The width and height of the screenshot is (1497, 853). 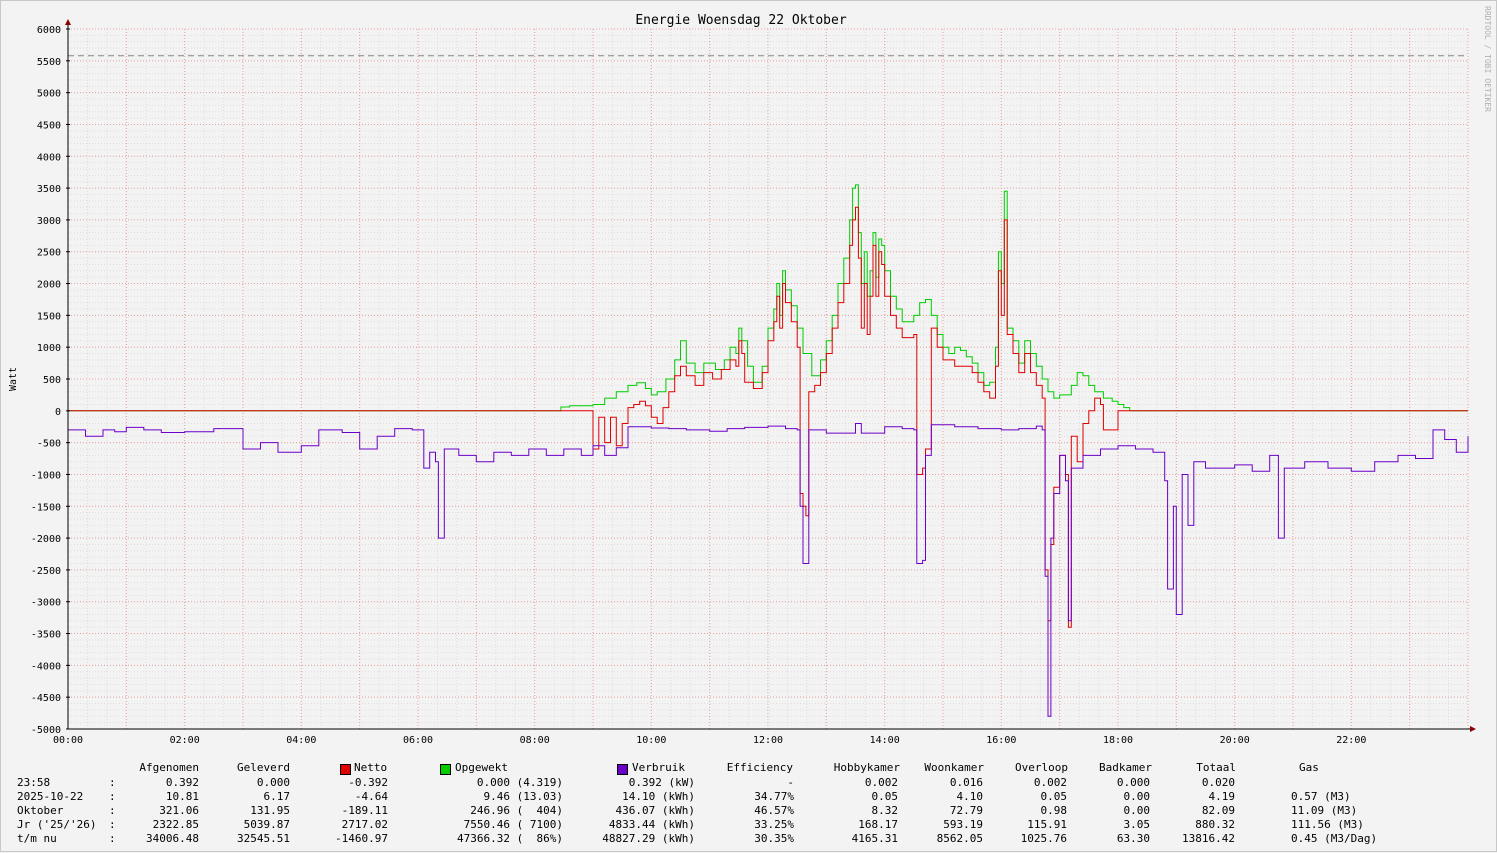 I want to click on y-tick-label: -1000, so click(x=46, y=475).